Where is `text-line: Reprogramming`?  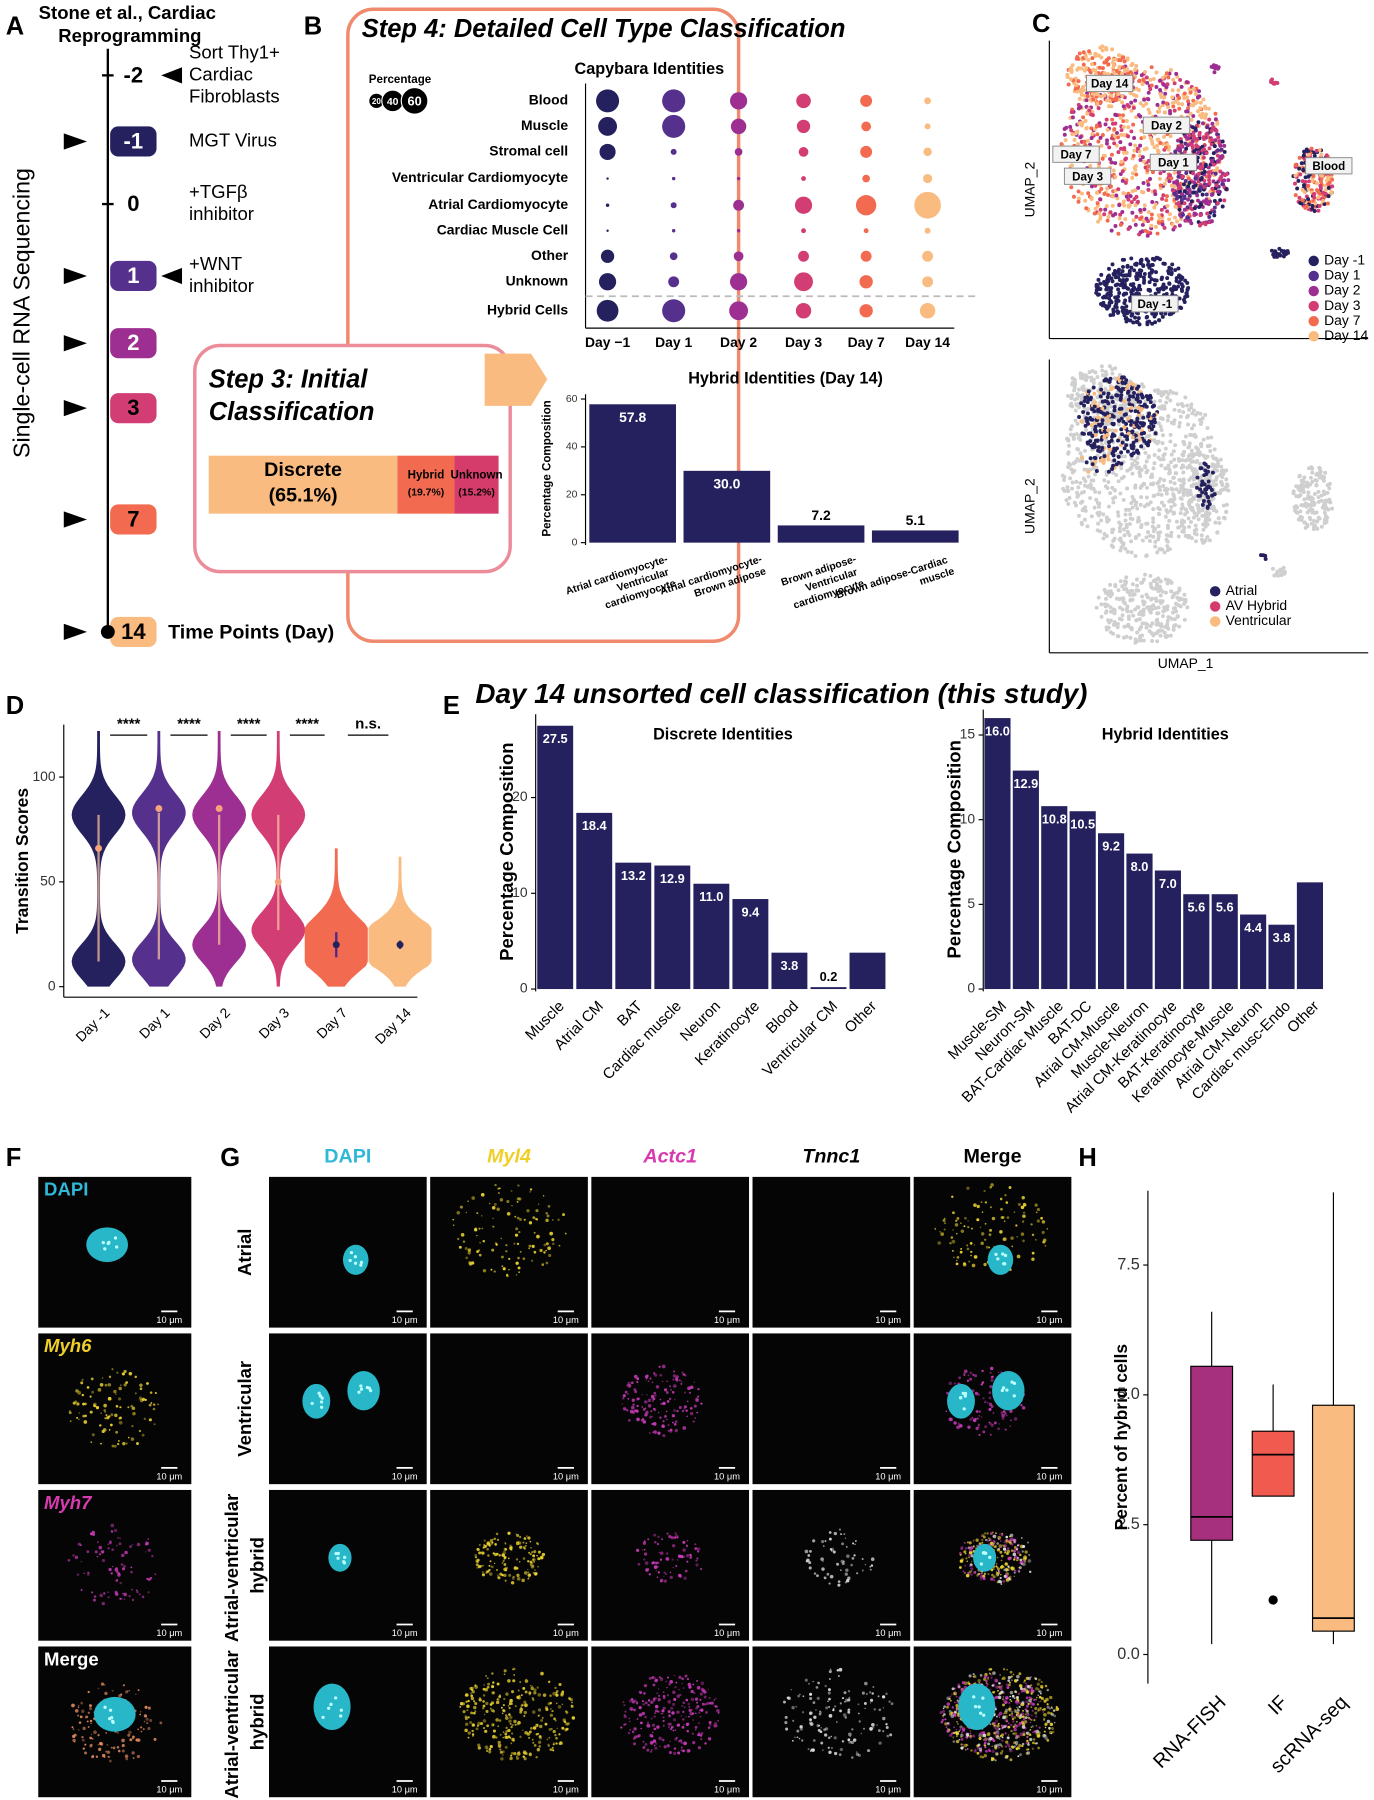
text-line: Reprogramming is located at coordinates (129, 35).